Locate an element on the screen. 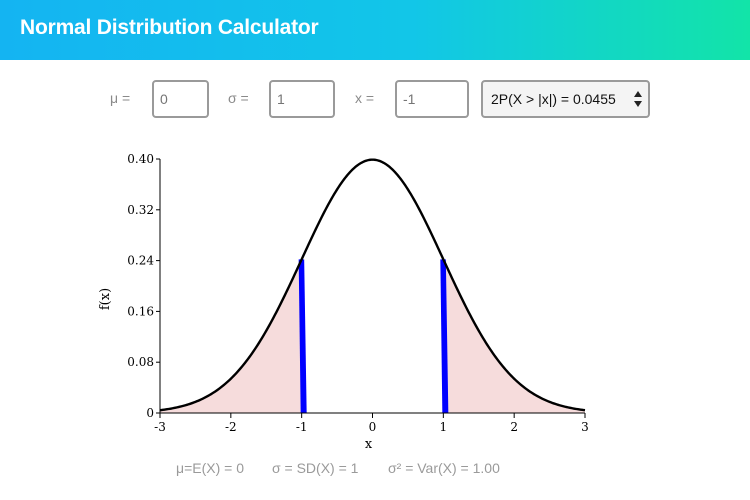  x-tick-label: -3 is located at coordinates (160, 427).